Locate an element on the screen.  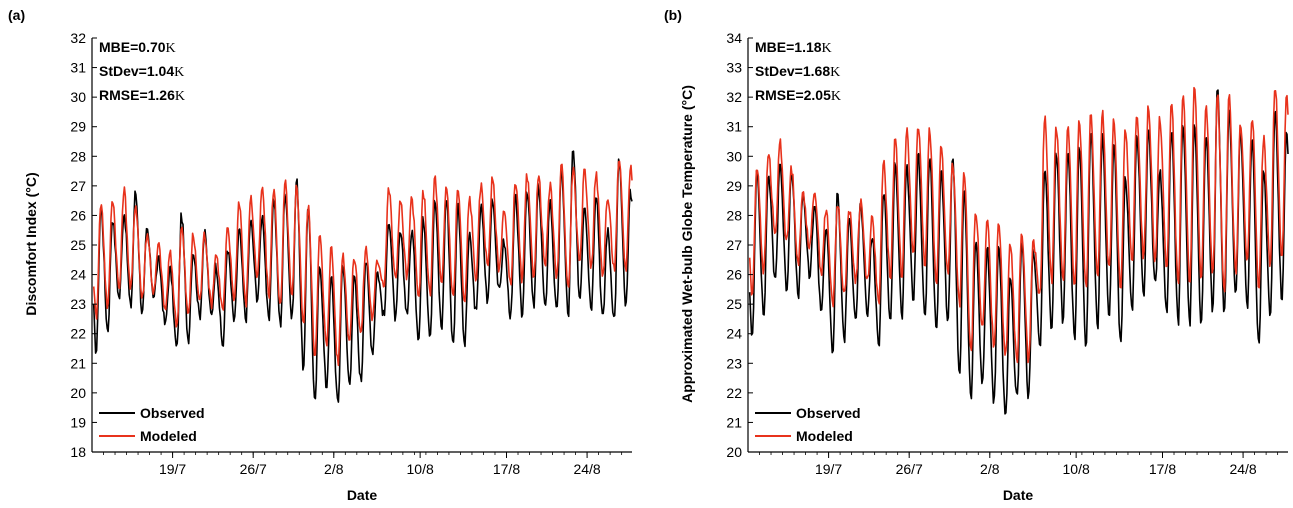
panel-a-y-tick-label: 30 is located at coordinates (78, 97).